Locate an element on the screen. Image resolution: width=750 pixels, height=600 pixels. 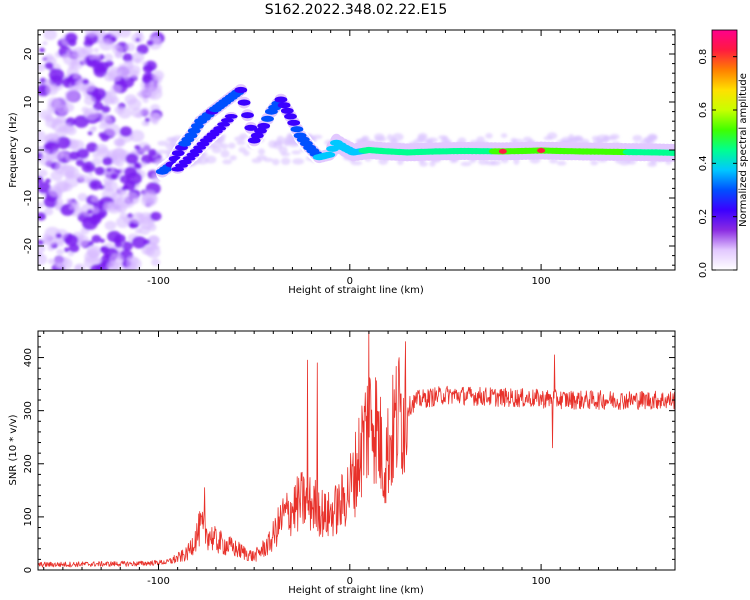
colorbar-tick-label: 0.4 is located at coordinates (703, 163).